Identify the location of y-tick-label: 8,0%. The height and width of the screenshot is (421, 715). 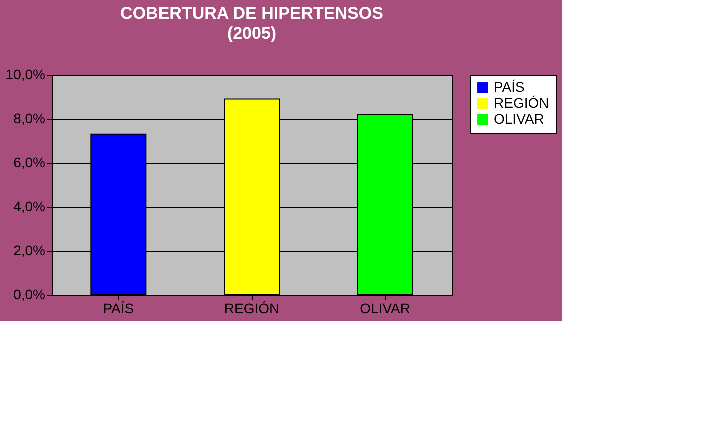
(30, 118).